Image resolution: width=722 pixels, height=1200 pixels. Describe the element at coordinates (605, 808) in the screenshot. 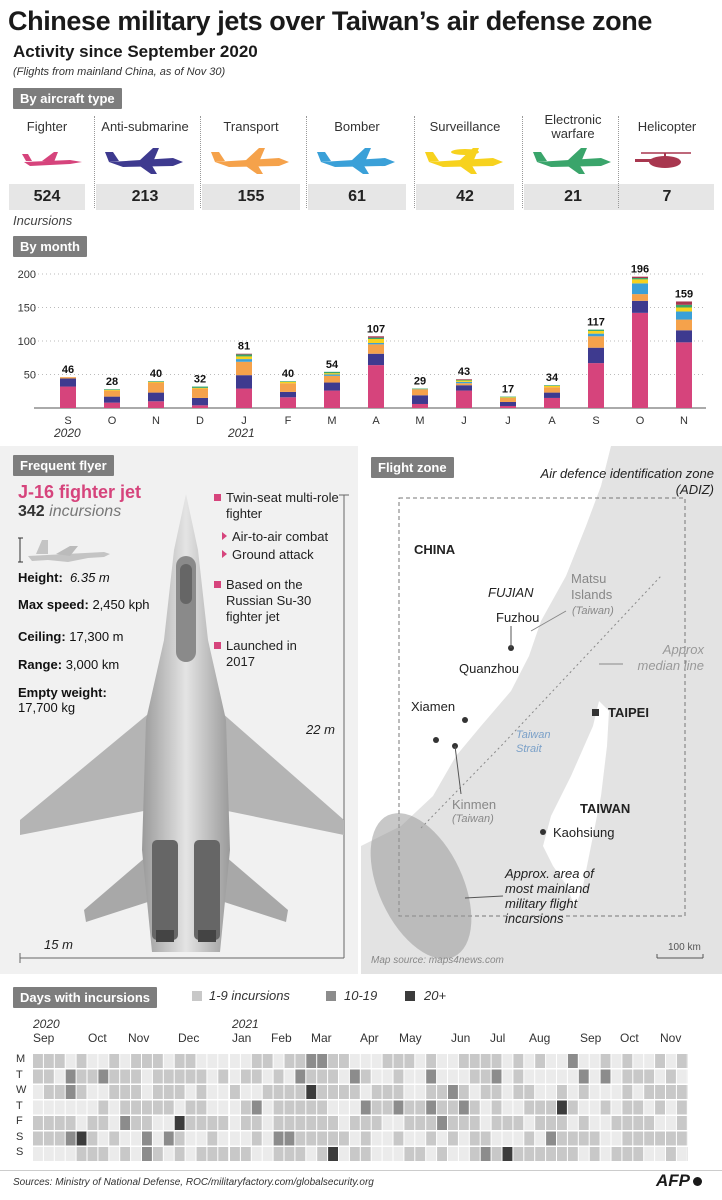

I see `taiwan-label: TAIWAN` at that location.